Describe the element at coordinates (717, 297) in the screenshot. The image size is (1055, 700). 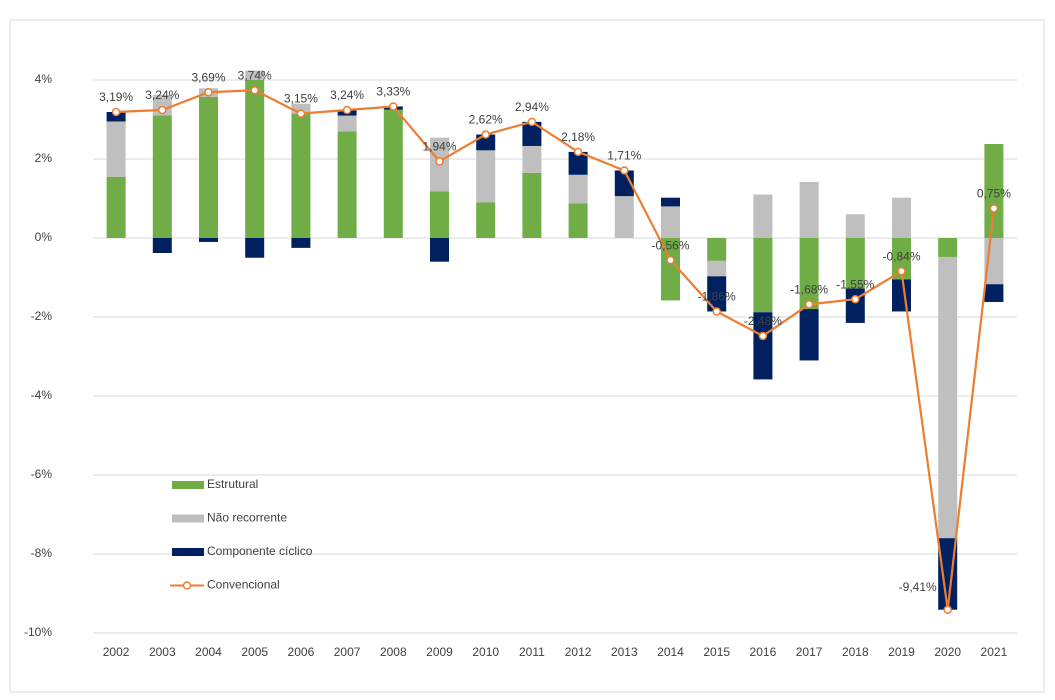
I see `data-label: -1,86%` at that location.